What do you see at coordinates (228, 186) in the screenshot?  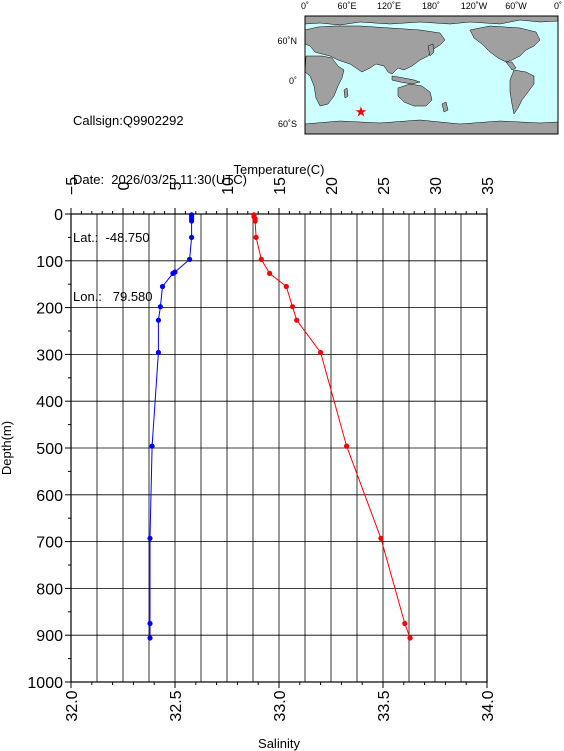 I see `top-tick-label: 10` at bounding box center [228, 186].